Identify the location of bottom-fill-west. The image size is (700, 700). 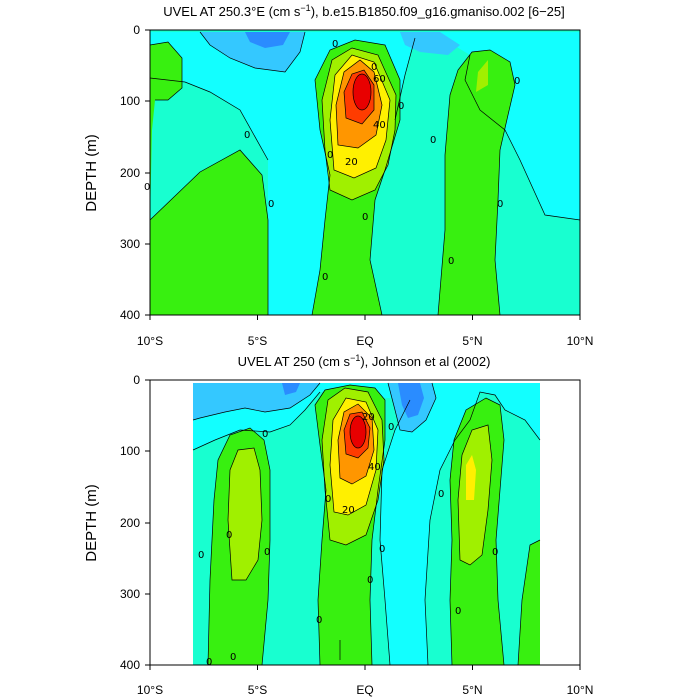
(314, 407).